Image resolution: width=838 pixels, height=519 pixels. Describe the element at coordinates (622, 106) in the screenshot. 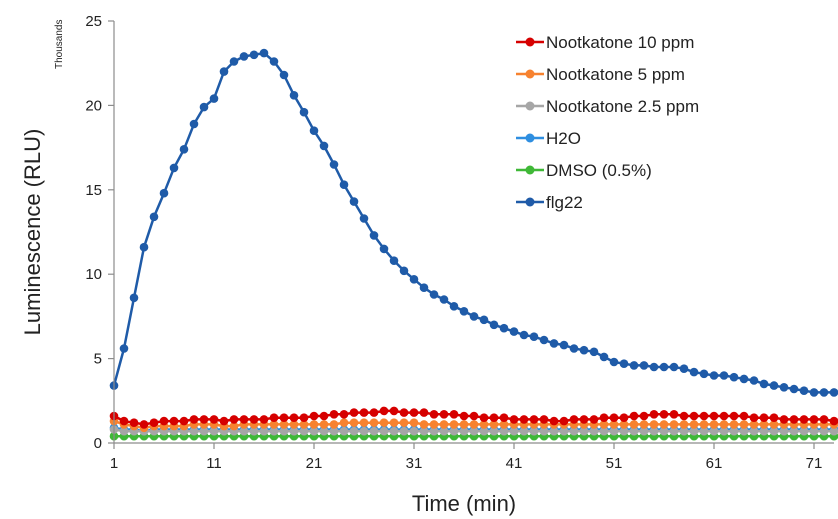

I see `legend-label: Nootkatone 2.5 ppm` at that location.